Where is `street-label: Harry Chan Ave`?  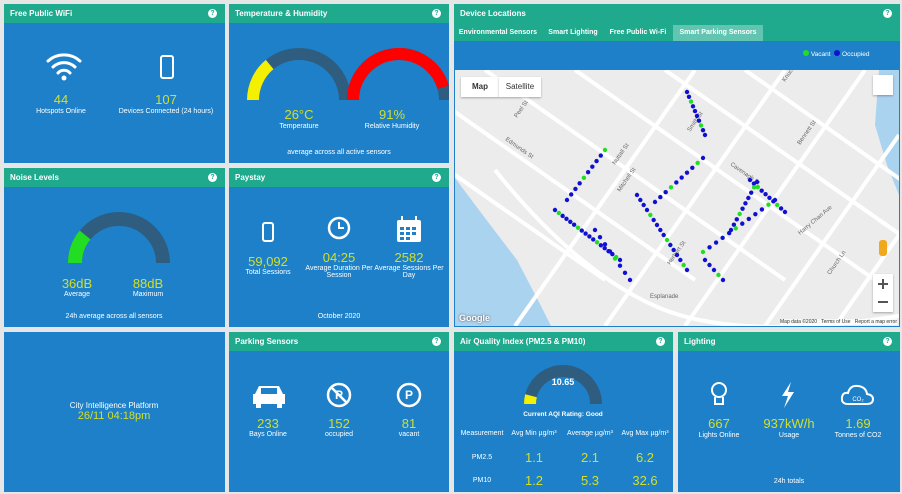 street-label: Harry Chan Ave is located at coordinates (815, 220).